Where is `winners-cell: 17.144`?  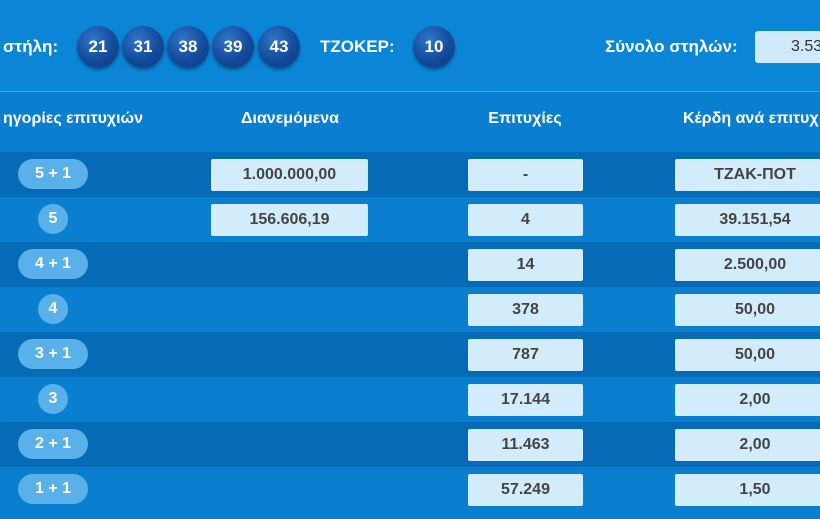 winners-cell: 17.144 is located at coordinates (525, 400).